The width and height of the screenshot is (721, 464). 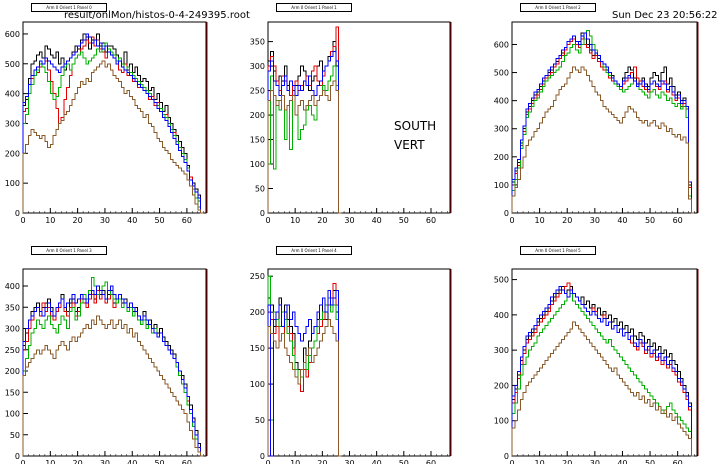 I want to click on file-path-label: result/onlMon/histos-0-4-249395.root, so click(x=157, y=15).